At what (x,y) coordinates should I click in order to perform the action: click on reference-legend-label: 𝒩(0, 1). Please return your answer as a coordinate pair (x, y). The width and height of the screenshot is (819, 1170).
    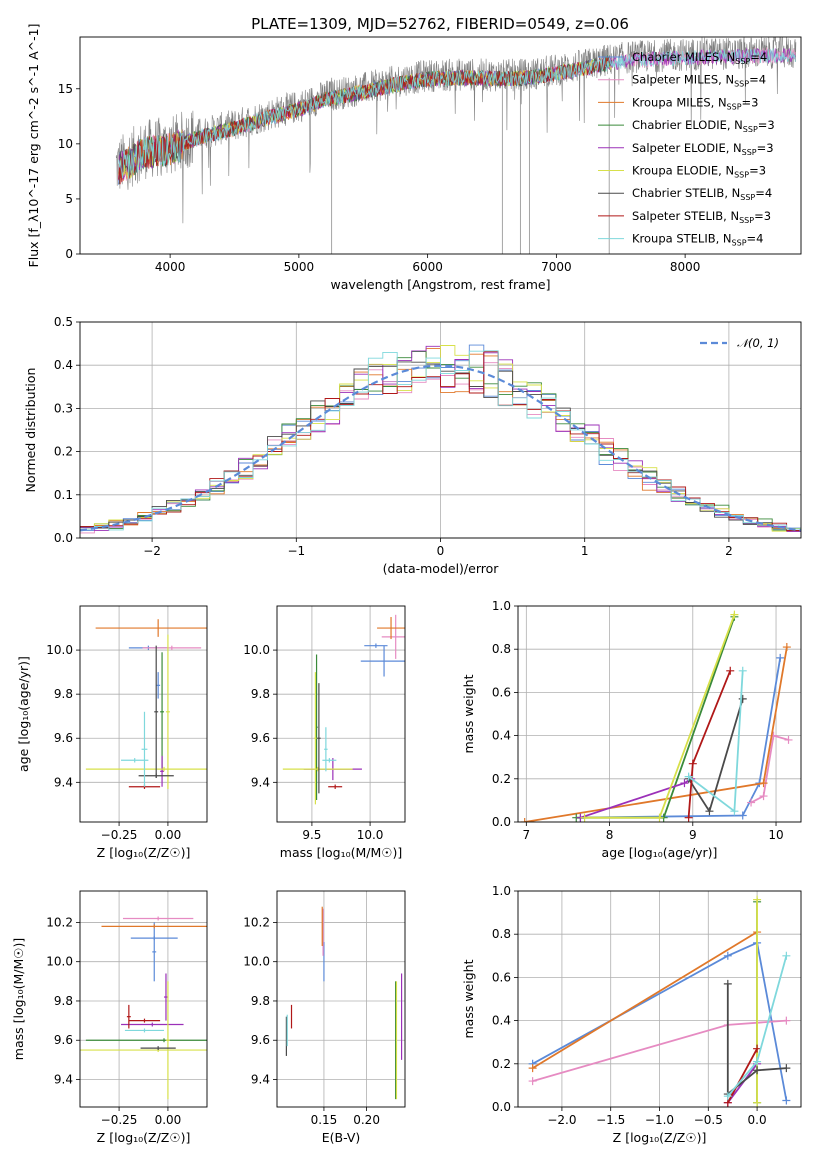
    Looking at the image, I should click on (758, 343).